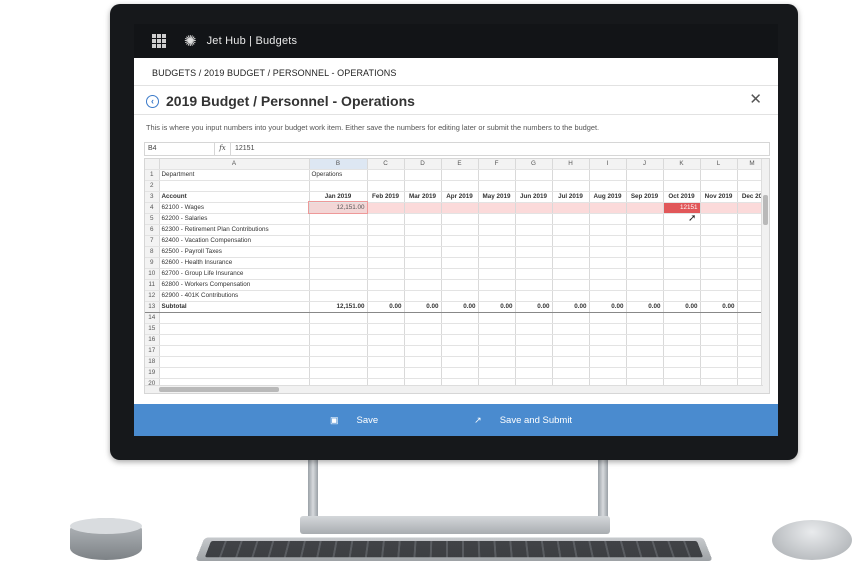  Describe the element at coordinates (338, 307) in the screenshot. I see `table-cell: 12,151.00` at that location.